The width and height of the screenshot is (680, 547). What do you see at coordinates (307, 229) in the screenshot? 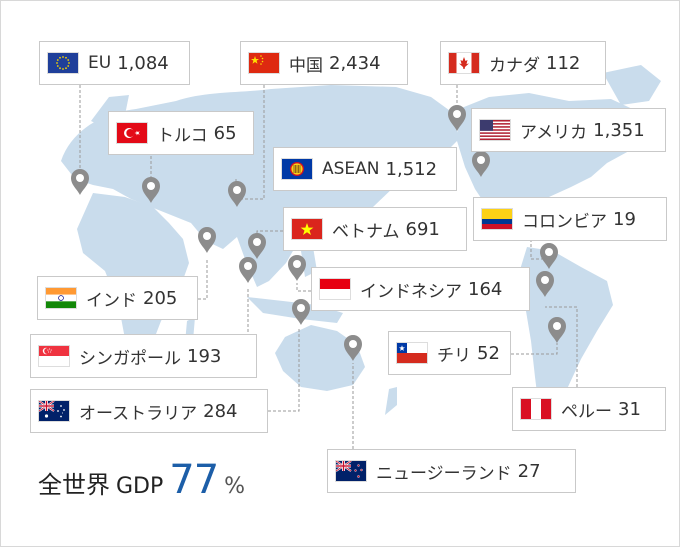
I see `vietnam-flag-icon` at bounding box center [307, 229].